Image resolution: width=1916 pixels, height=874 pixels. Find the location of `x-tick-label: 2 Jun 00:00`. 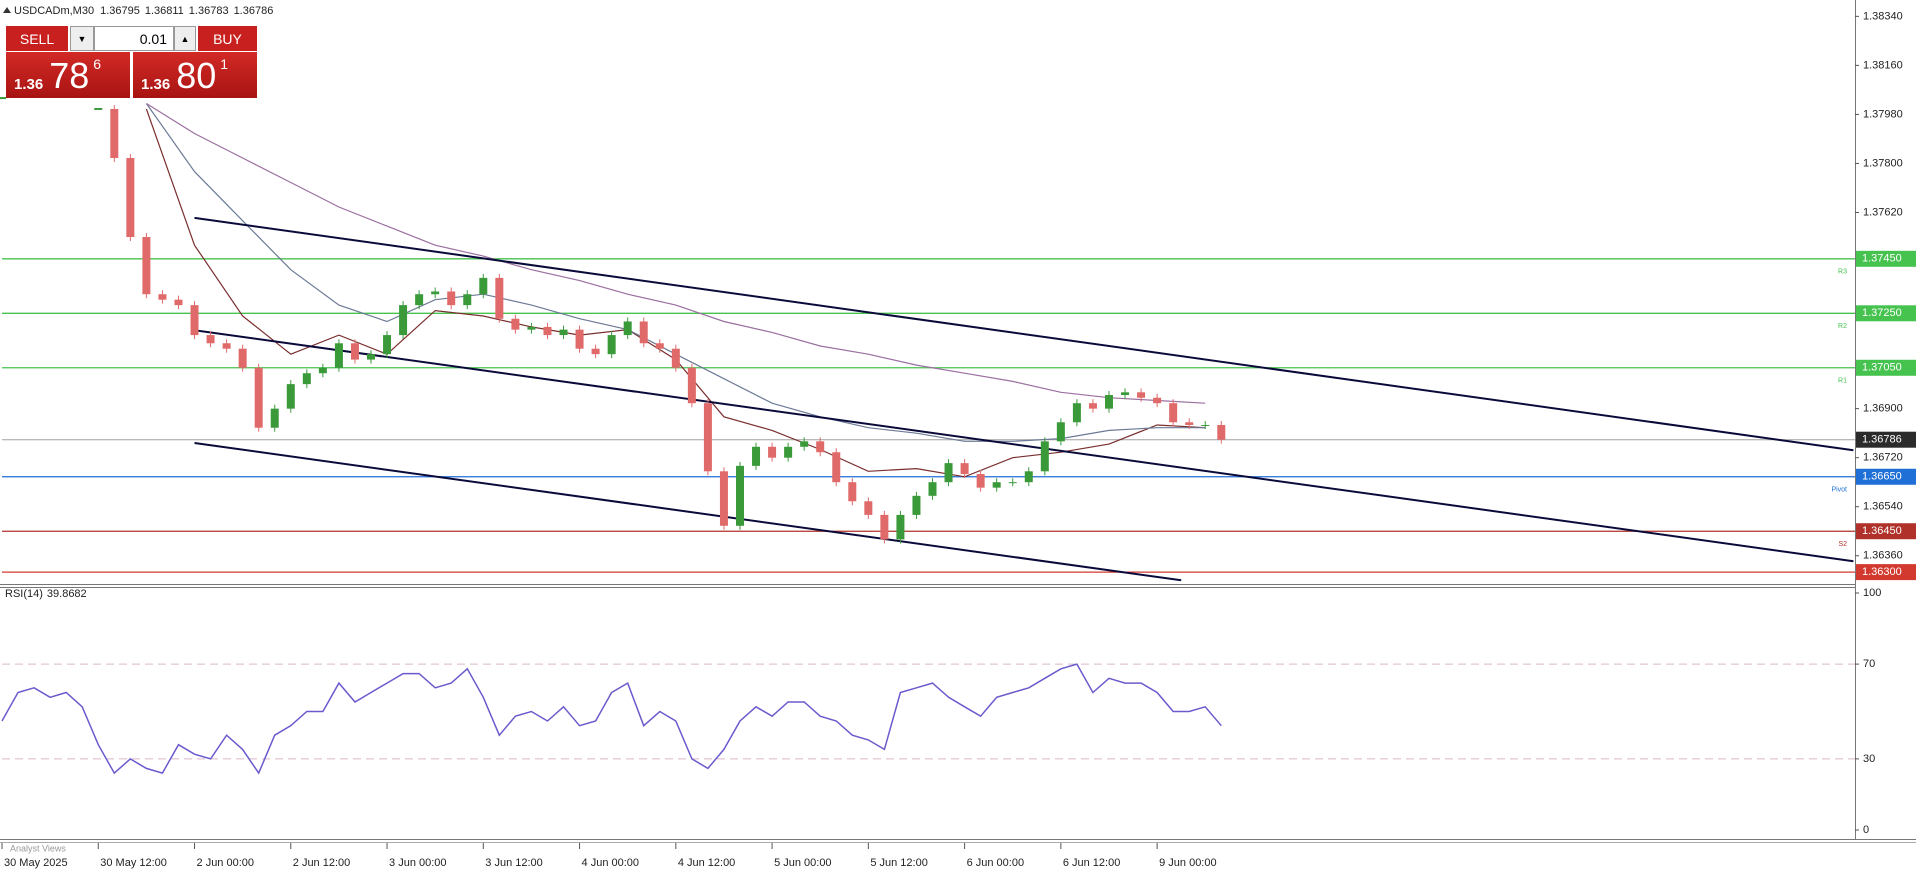

x-tick-label: 2 Jun 00:00 is located at coordinates (226, 863).